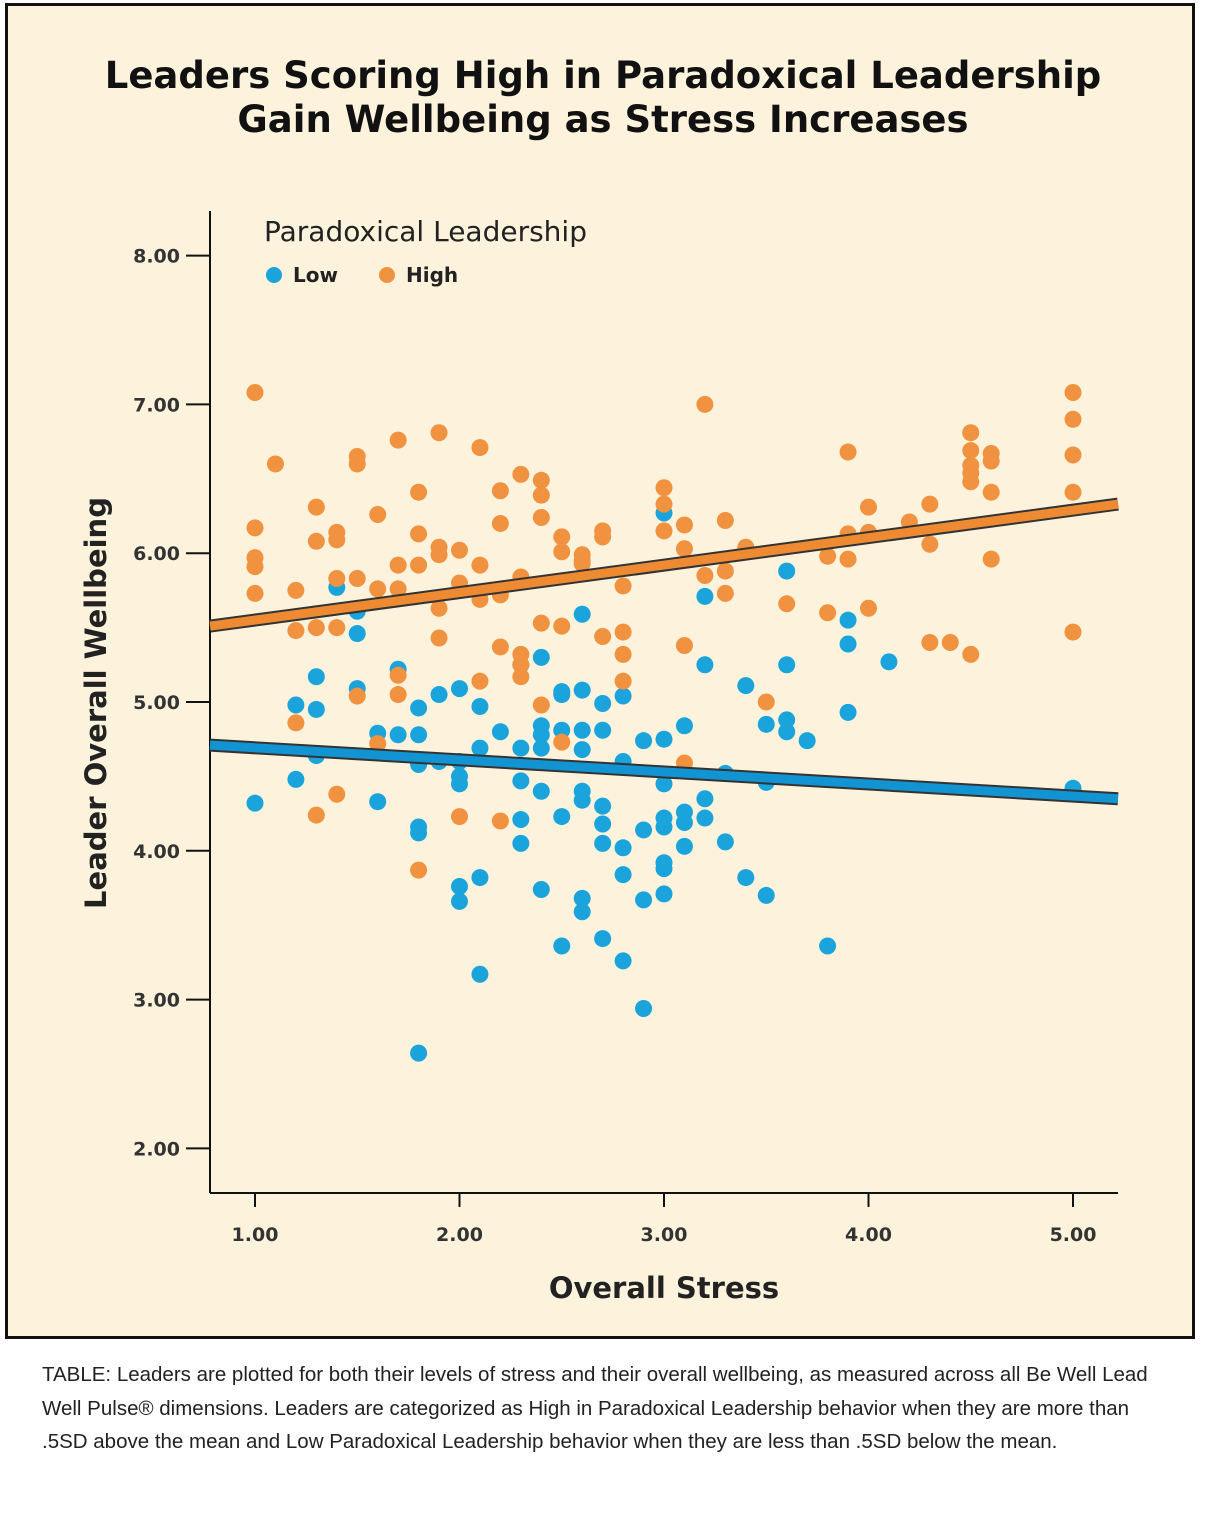 This screenshot has height=1530, width=1205. What do you see at coordinates (603, 119) in the screenshot?
I see `chart-title-line-2: Gain Wellbeing as Stress Increases` at bounding box center [603, 119].